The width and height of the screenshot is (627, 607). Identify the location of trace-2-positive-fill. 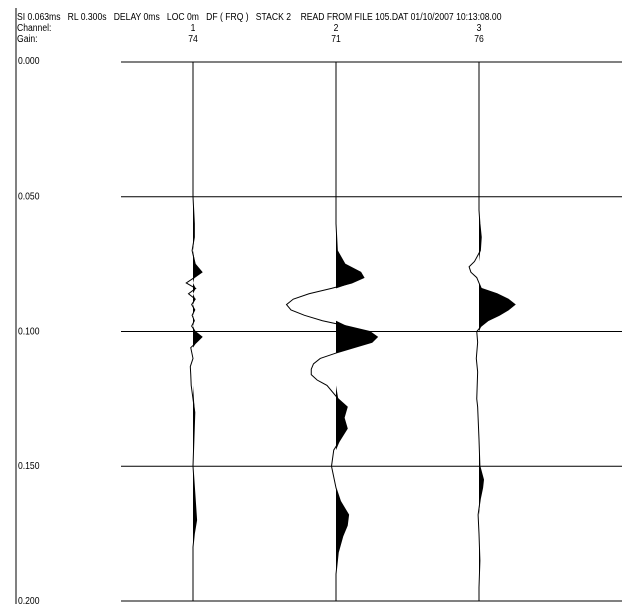
(357, 331).